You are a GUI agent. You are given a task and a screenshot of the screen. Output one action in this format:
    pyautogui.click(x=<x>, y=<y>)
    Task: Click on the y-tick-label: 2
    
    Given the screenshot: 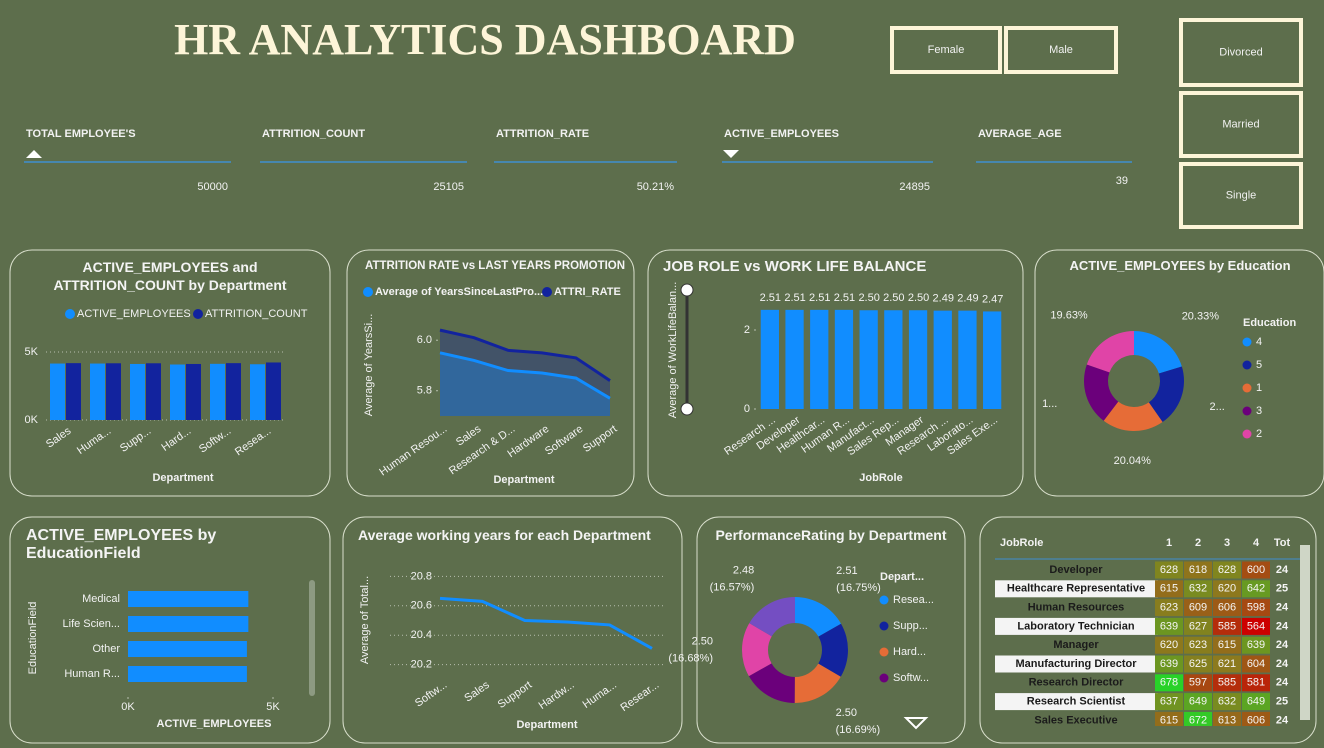 What is the action you would take?
    pyautogui.click(x=747, y=330)
    